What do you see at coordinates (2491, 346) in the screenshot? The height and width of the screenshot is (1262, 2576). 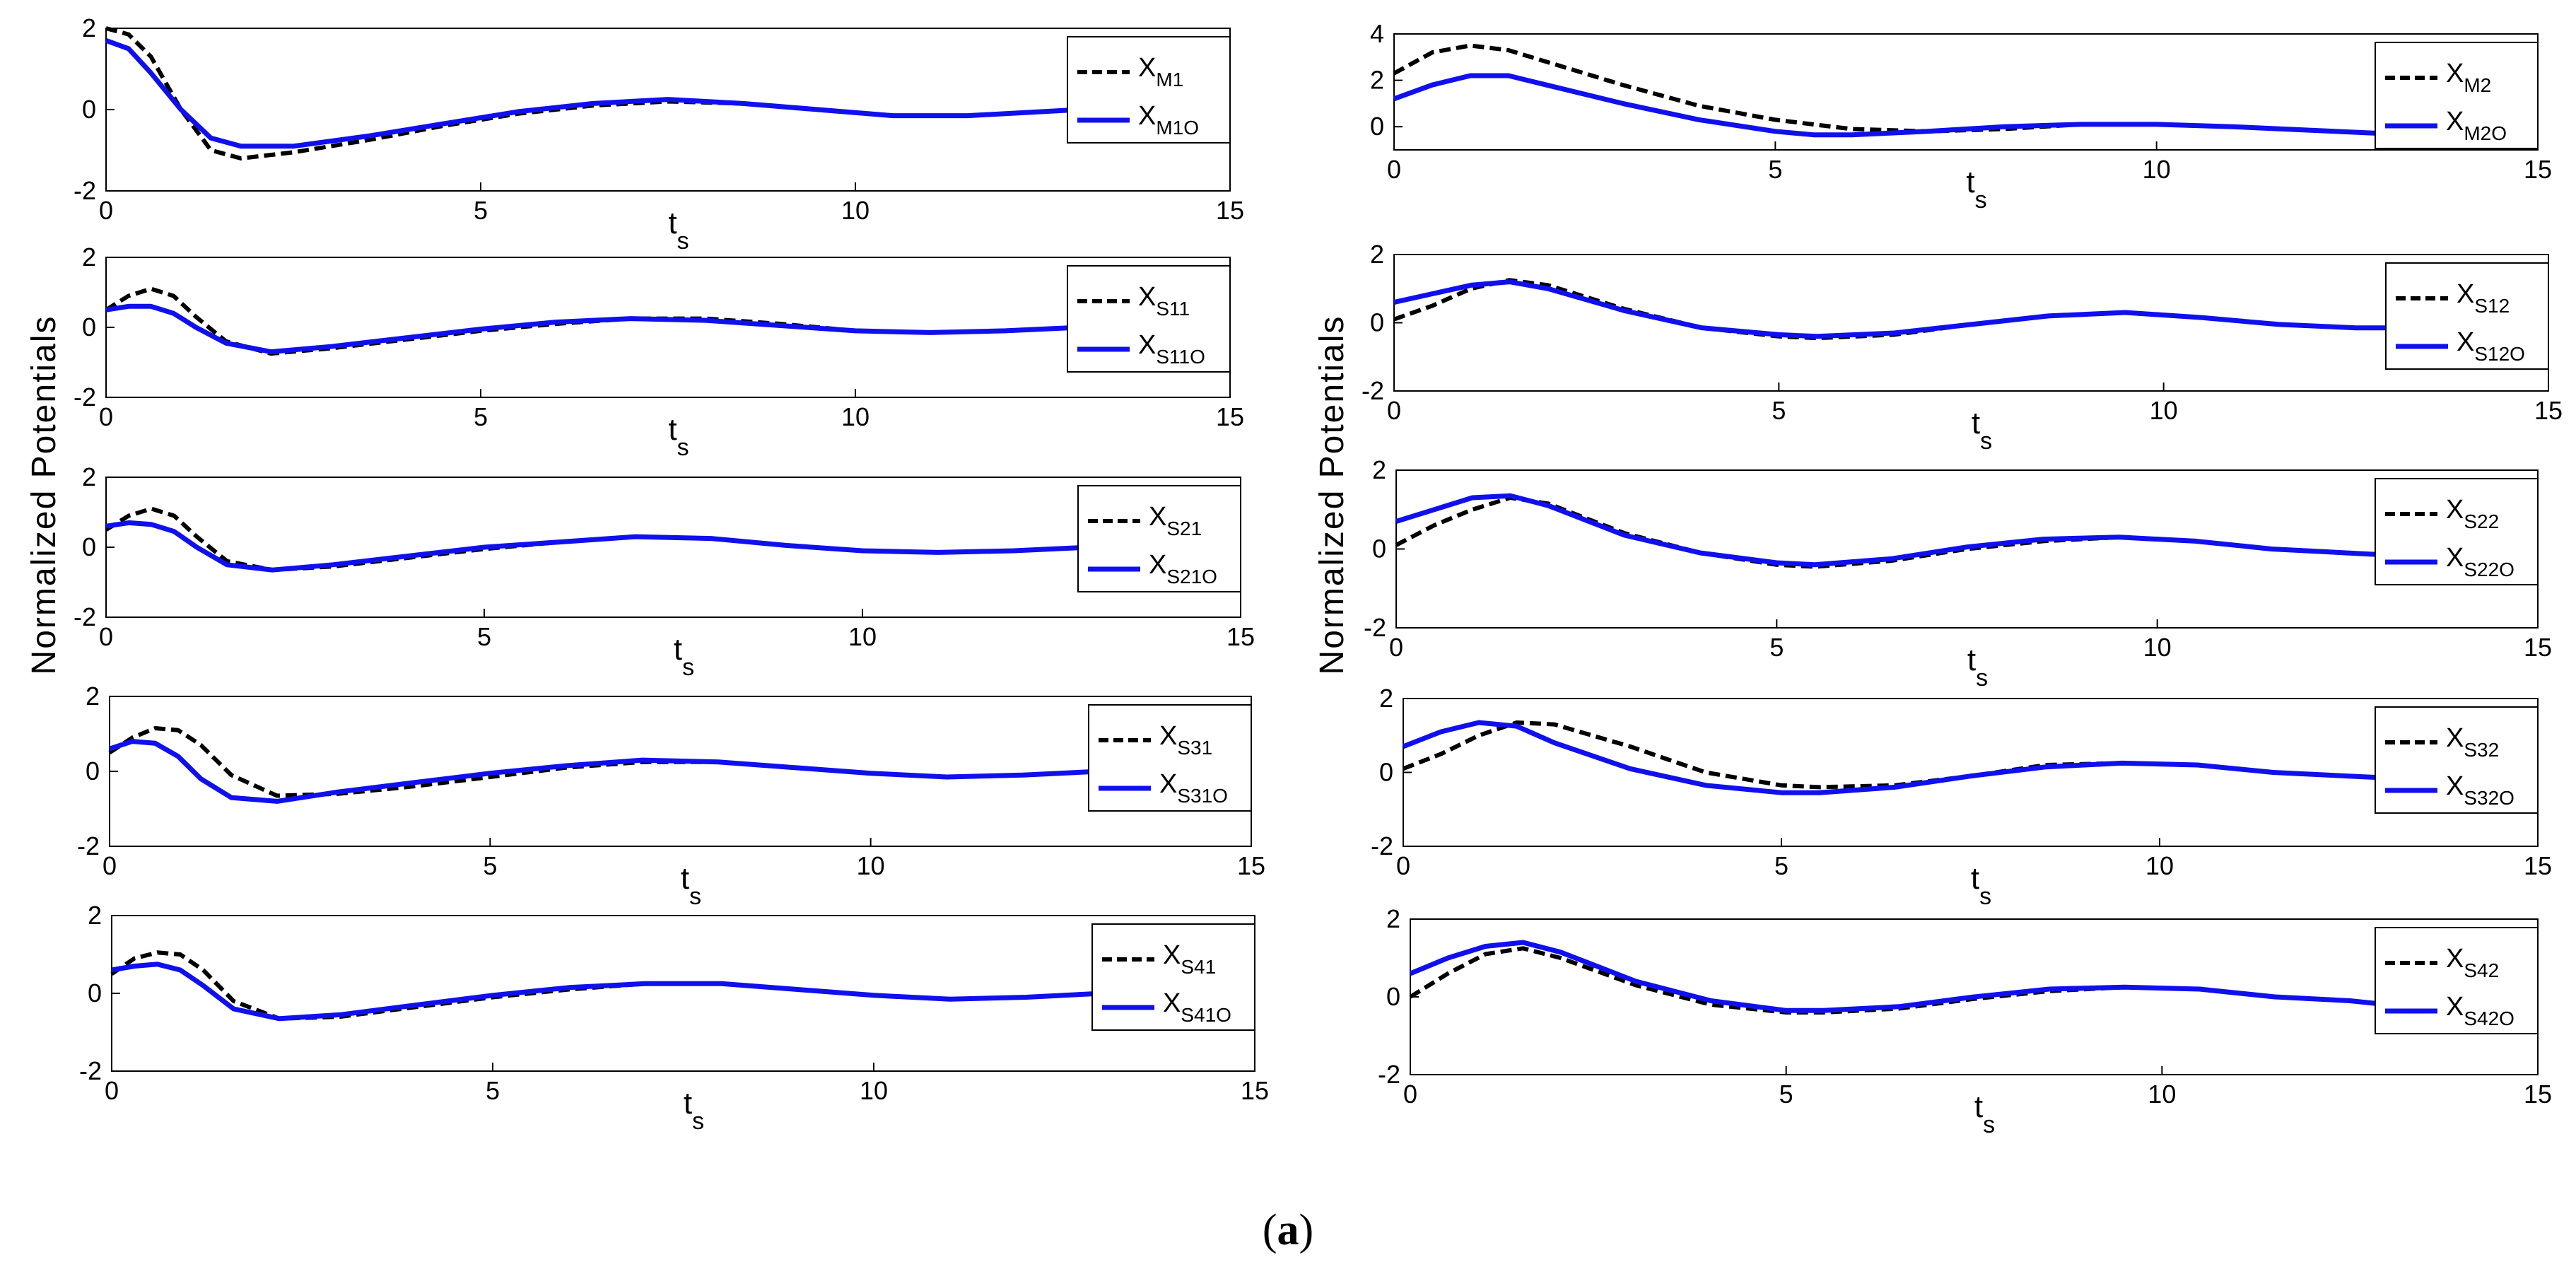 I see `legend-label: XS12O` at bounding box center [2491, 346].